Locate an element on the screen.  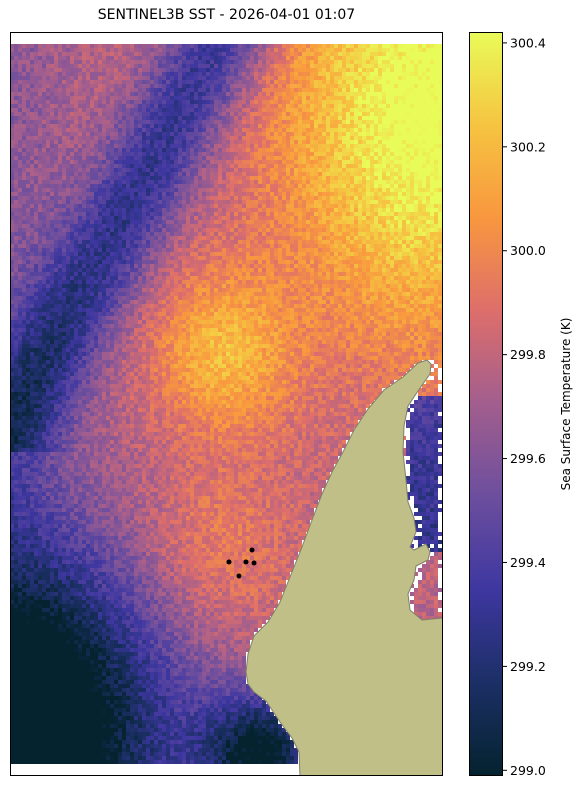
colorbar-label: Sea Surface Temperature (K) is located at coordinates (566, 404).